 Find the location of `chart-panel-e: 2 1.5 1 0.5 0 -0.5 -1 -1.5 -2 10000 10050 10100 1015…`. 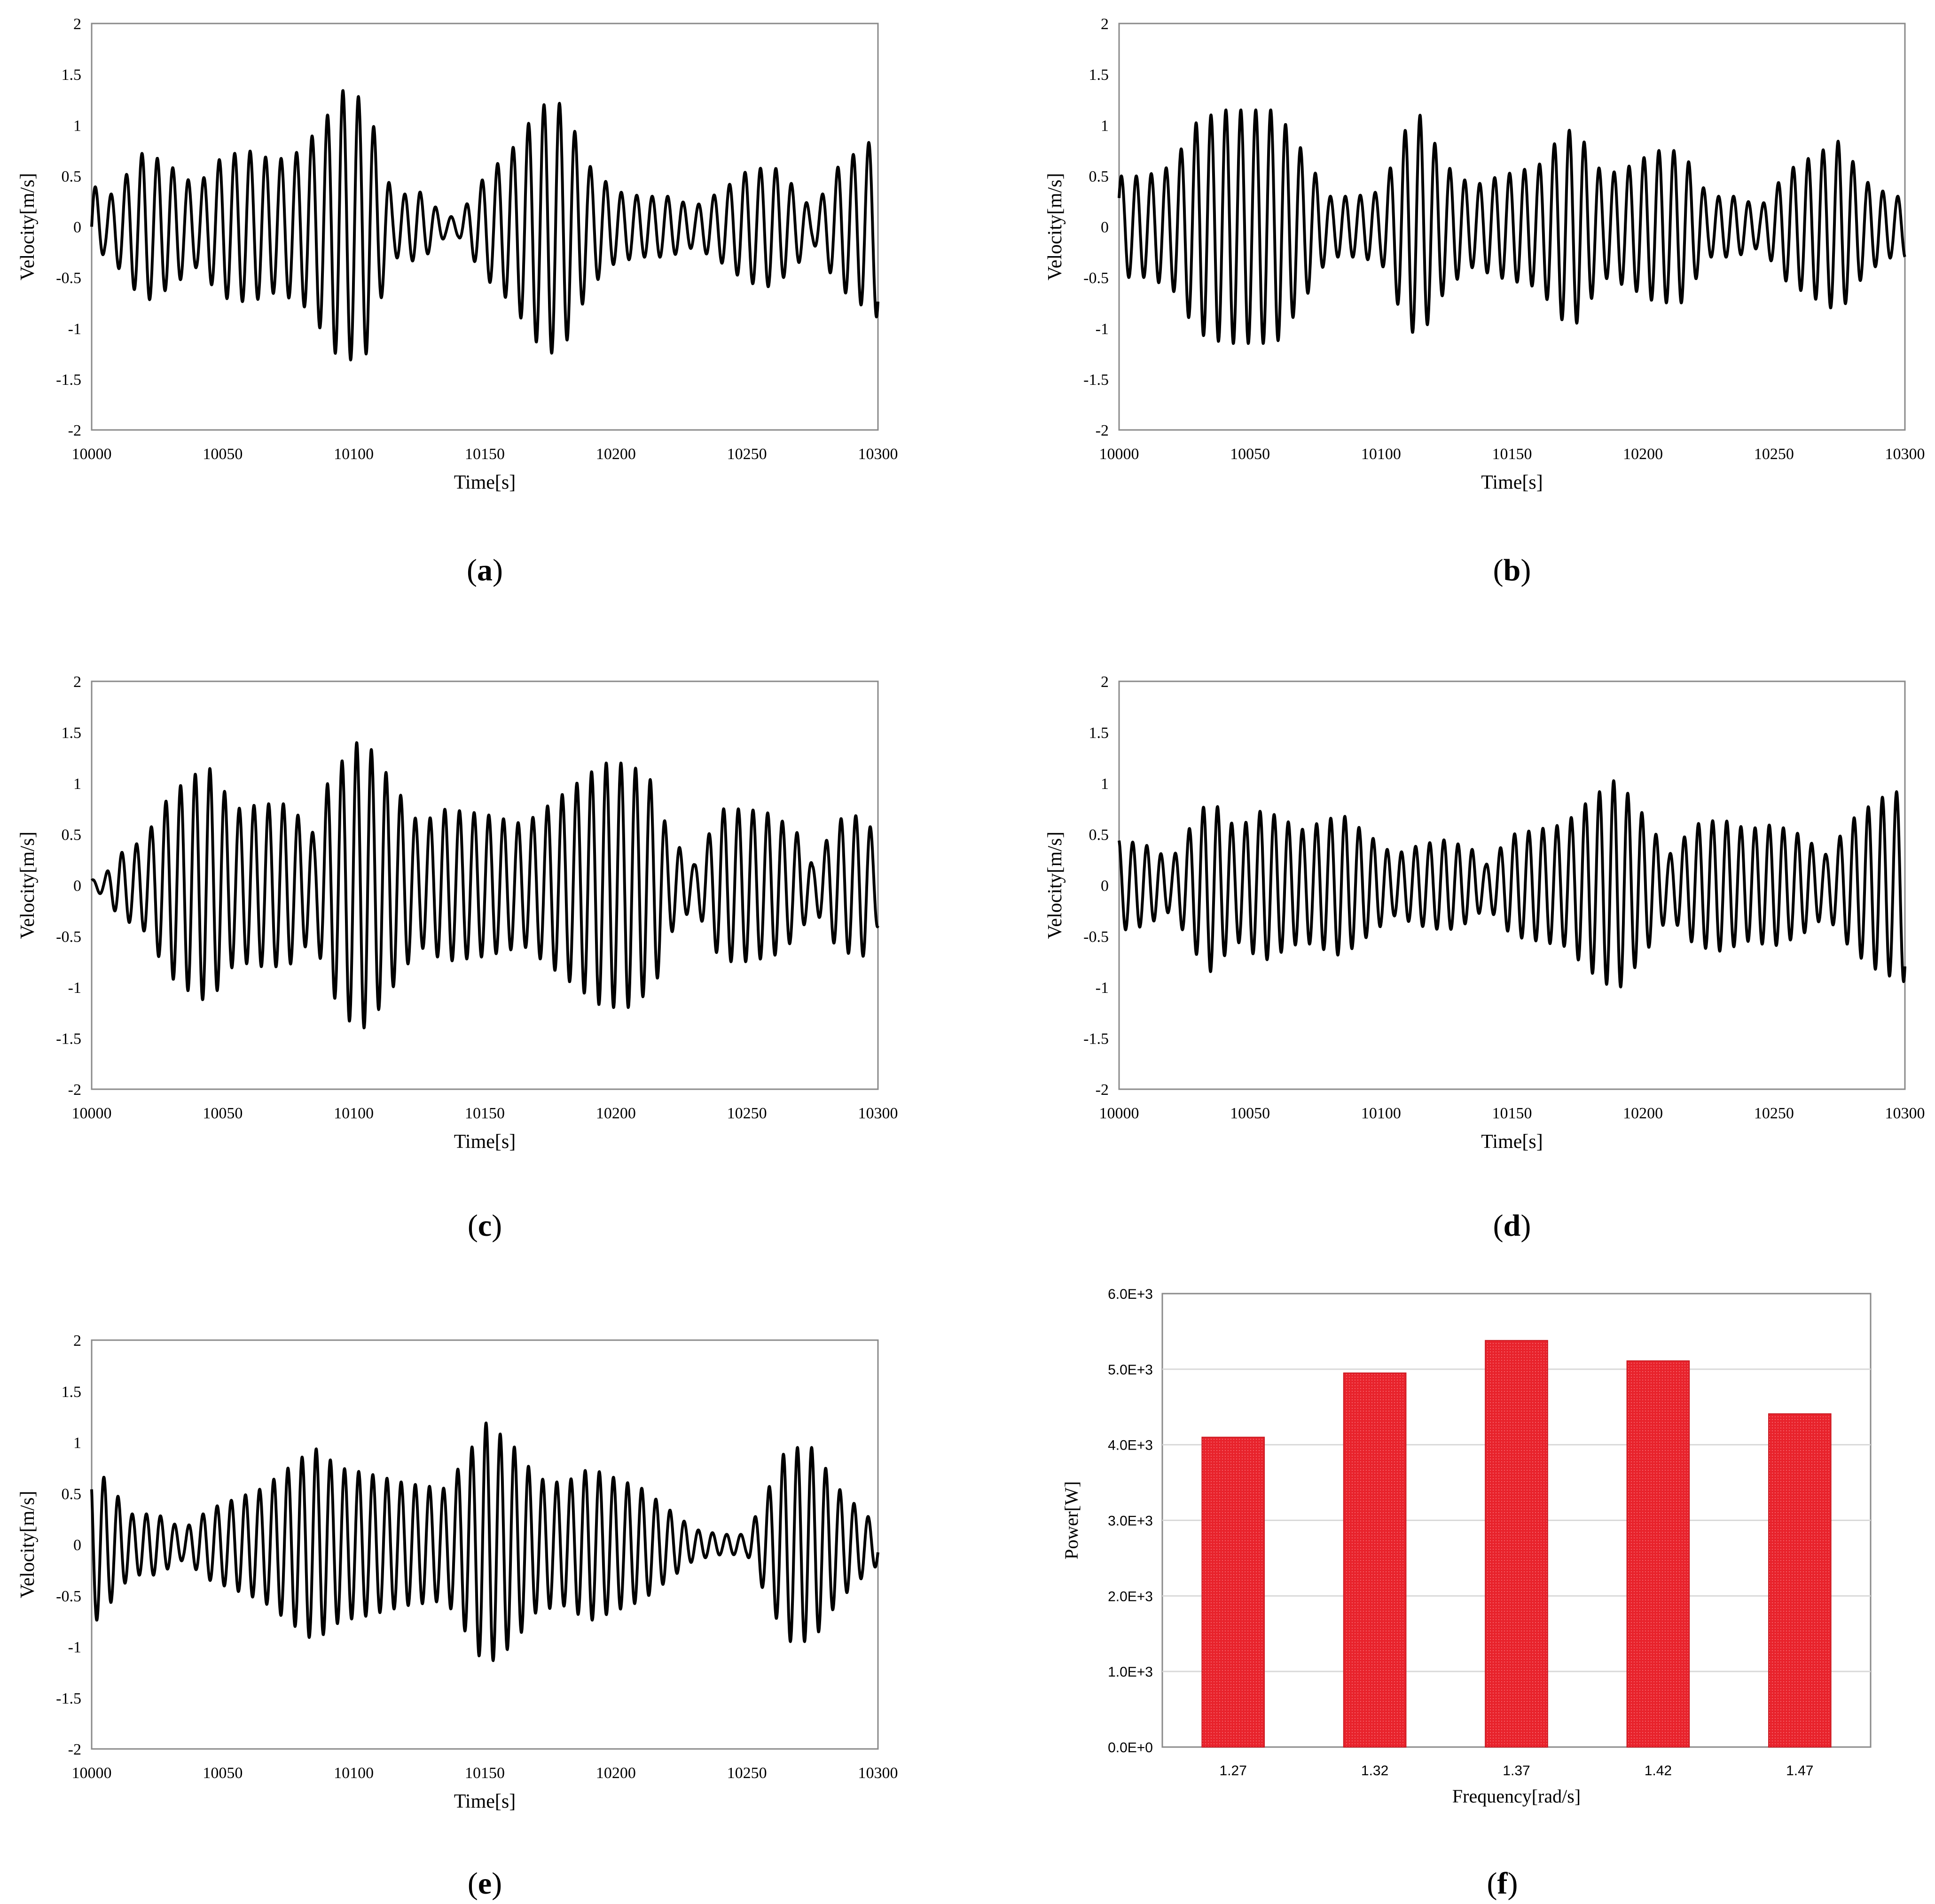

chart-panel-e: 2 1.5 1 0.5 0 -0.5 -1 -1.5 -2 10000 10050 10100 1015… is located at coordinates (458, 1616).